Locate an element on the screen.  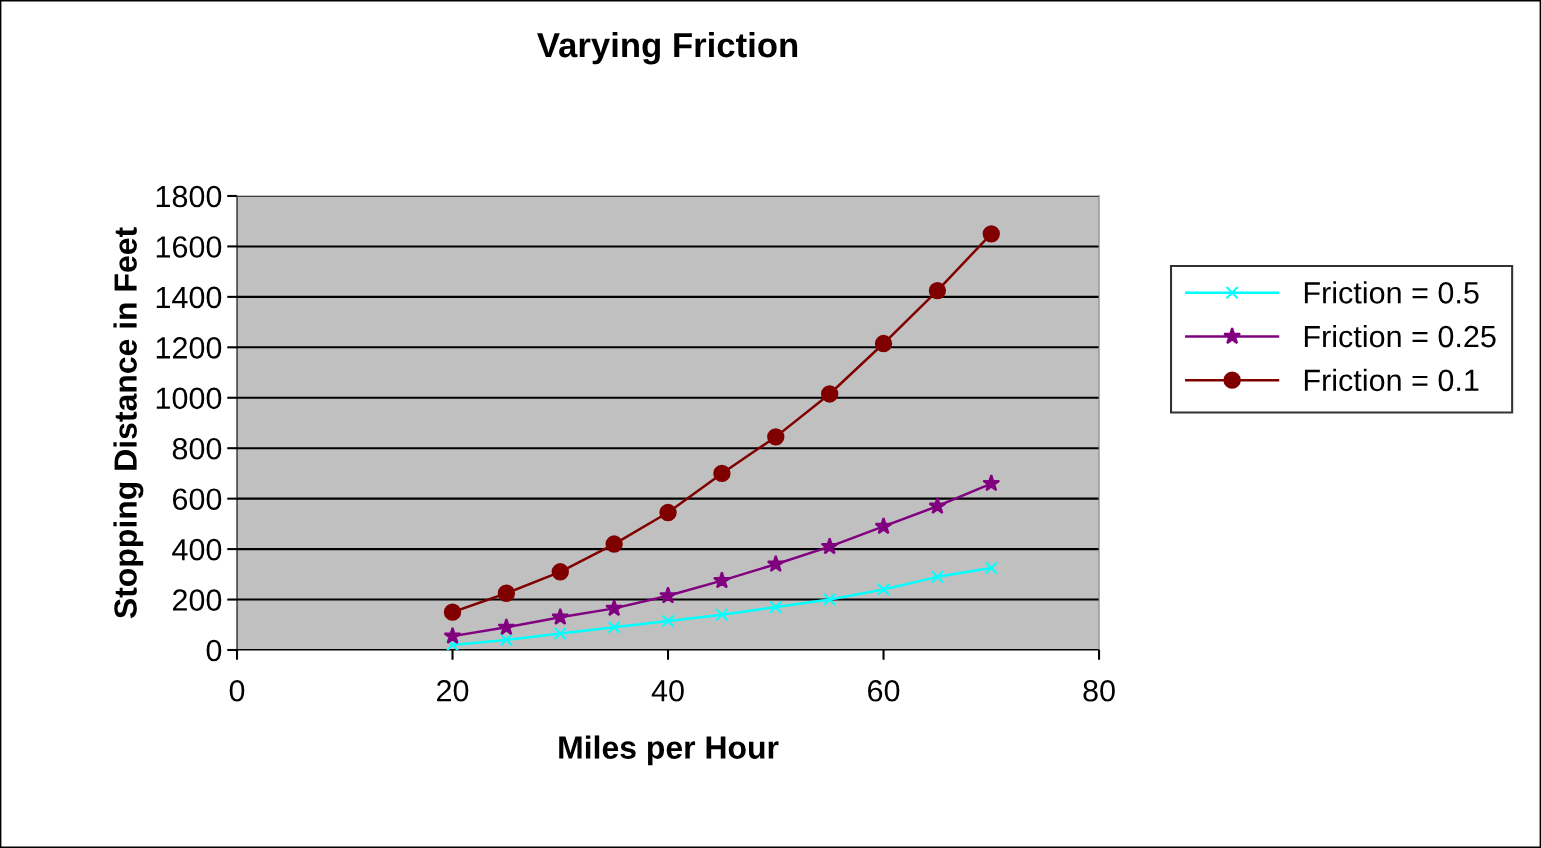
x-tick-label: 60 is located at coordinates (884, 690).